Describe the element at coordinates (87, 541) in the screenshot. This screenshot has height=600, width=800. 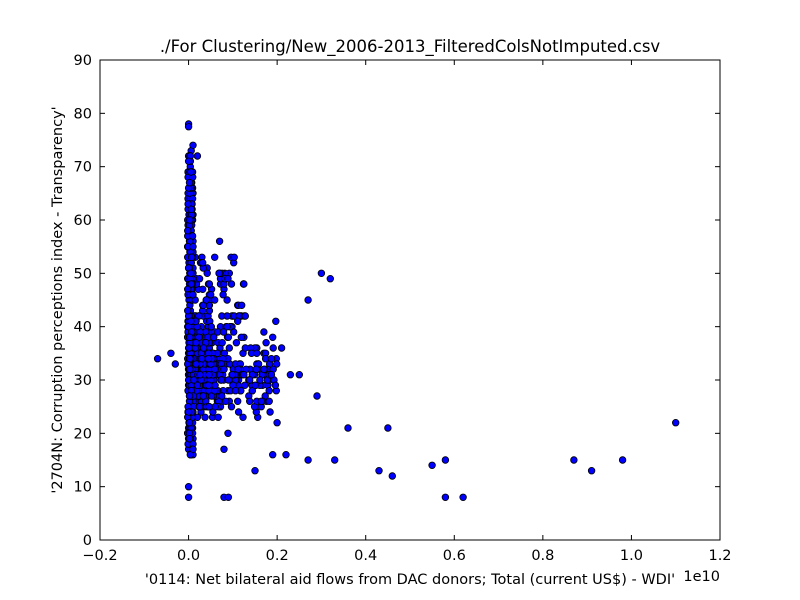
I see `y-tick-label: 0` at that location.